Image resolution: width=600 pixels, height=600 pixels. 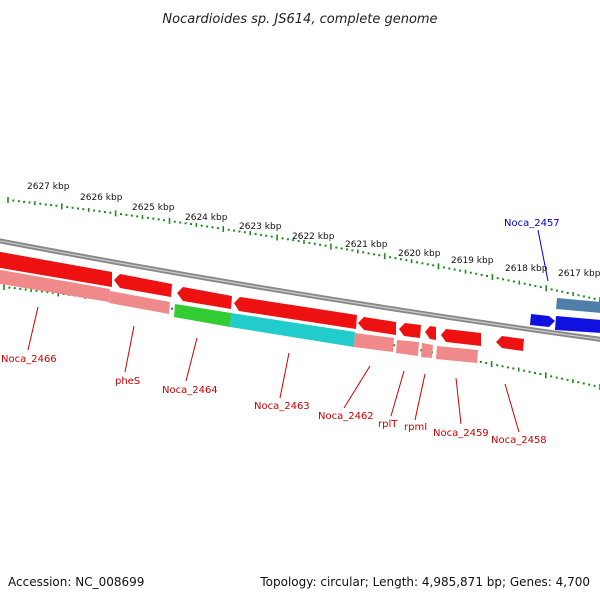 What do you see at coordinates (542, 320) in the screenshot?
I see `gene-arrow-noca-2457-a` at bounding box center [542, 320].